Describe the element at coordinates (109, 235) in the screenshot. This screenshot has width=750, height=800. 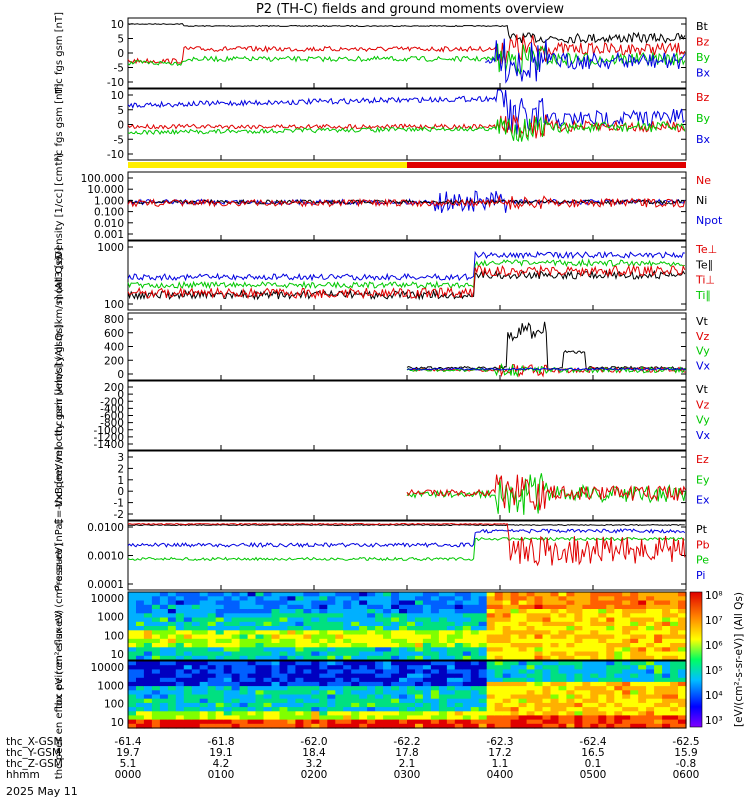
I see `y-tick-label: 0.001` at that location.